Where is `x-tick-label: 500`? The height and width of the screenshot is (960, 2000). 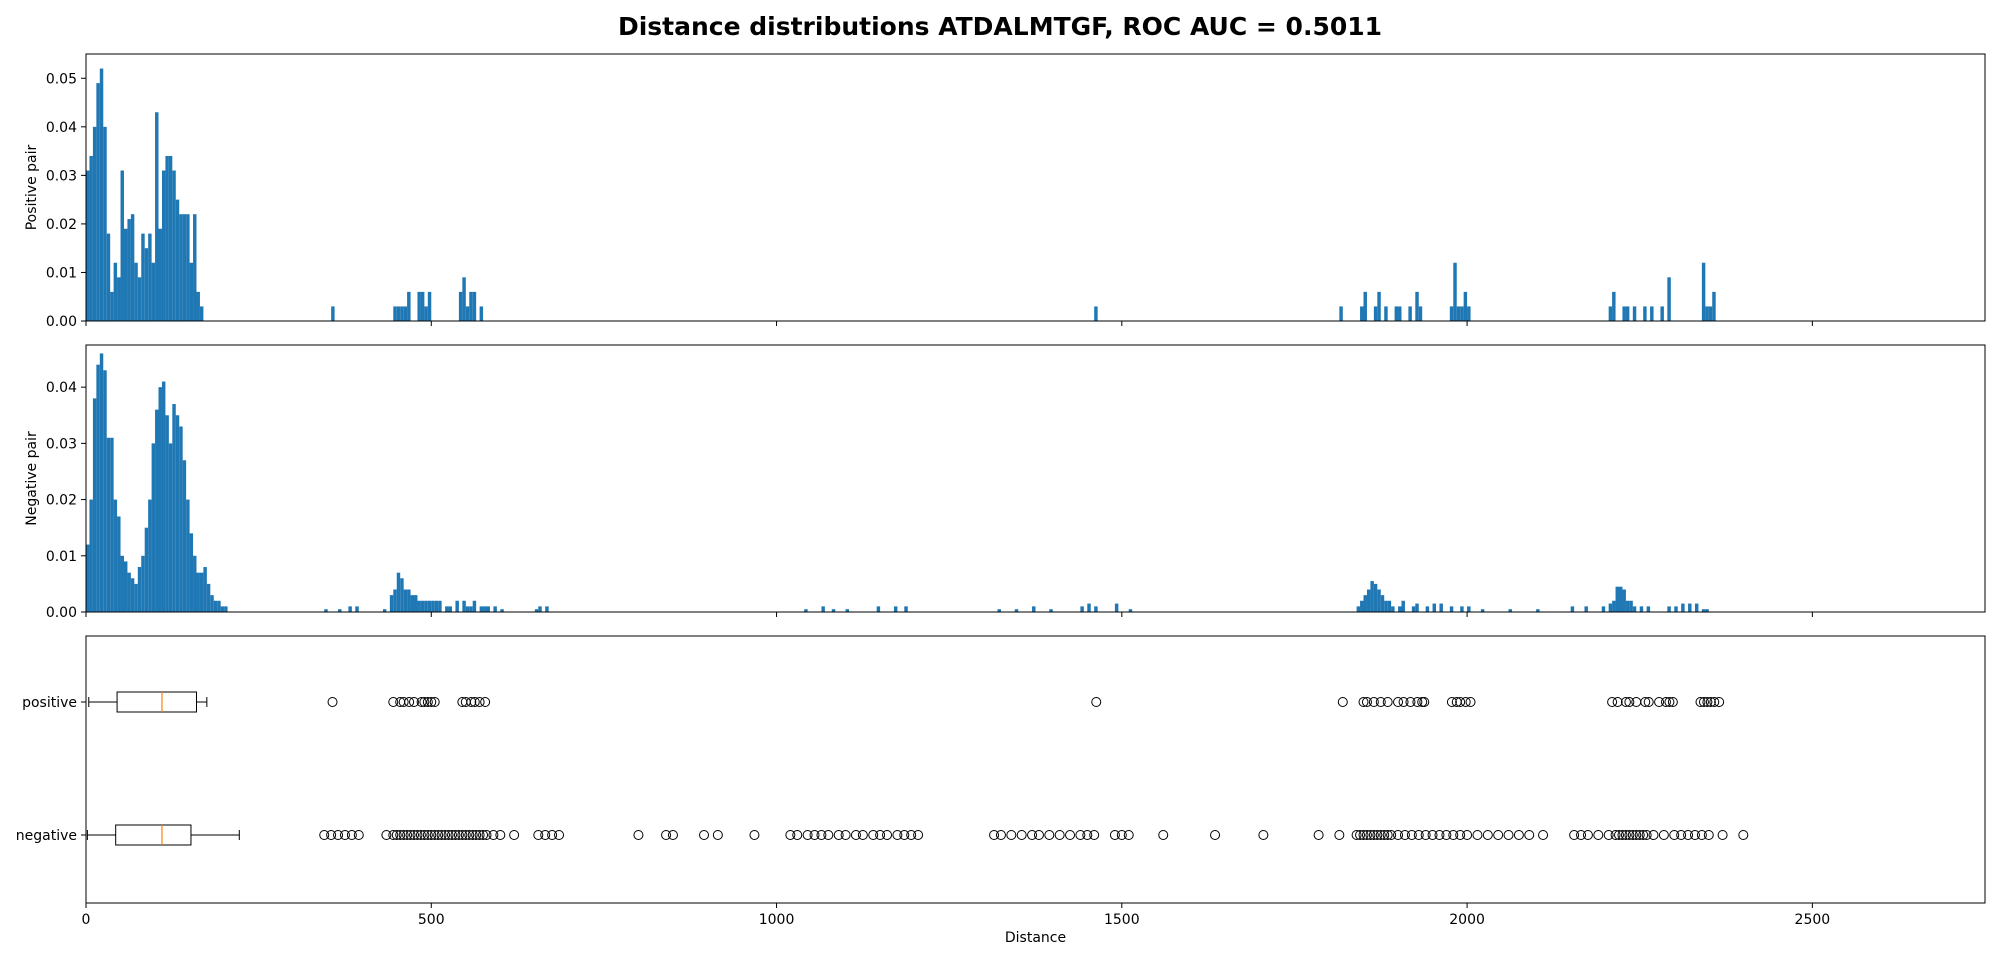 x-tick-label: 500 is located at coordinates (431, 920).